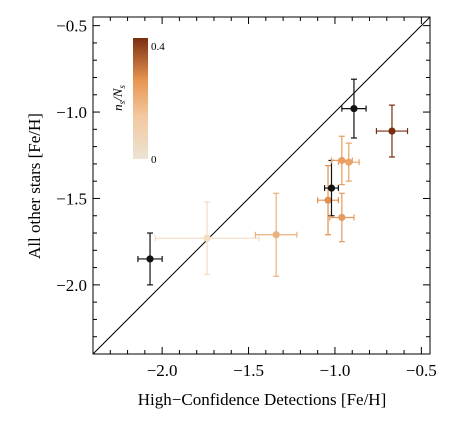  What do you see at coordinates (262, 399) in the screenshot?
I see `x-axis-title: High−Confidence Detections [Fe/H]` at bounding box center [262, 399].